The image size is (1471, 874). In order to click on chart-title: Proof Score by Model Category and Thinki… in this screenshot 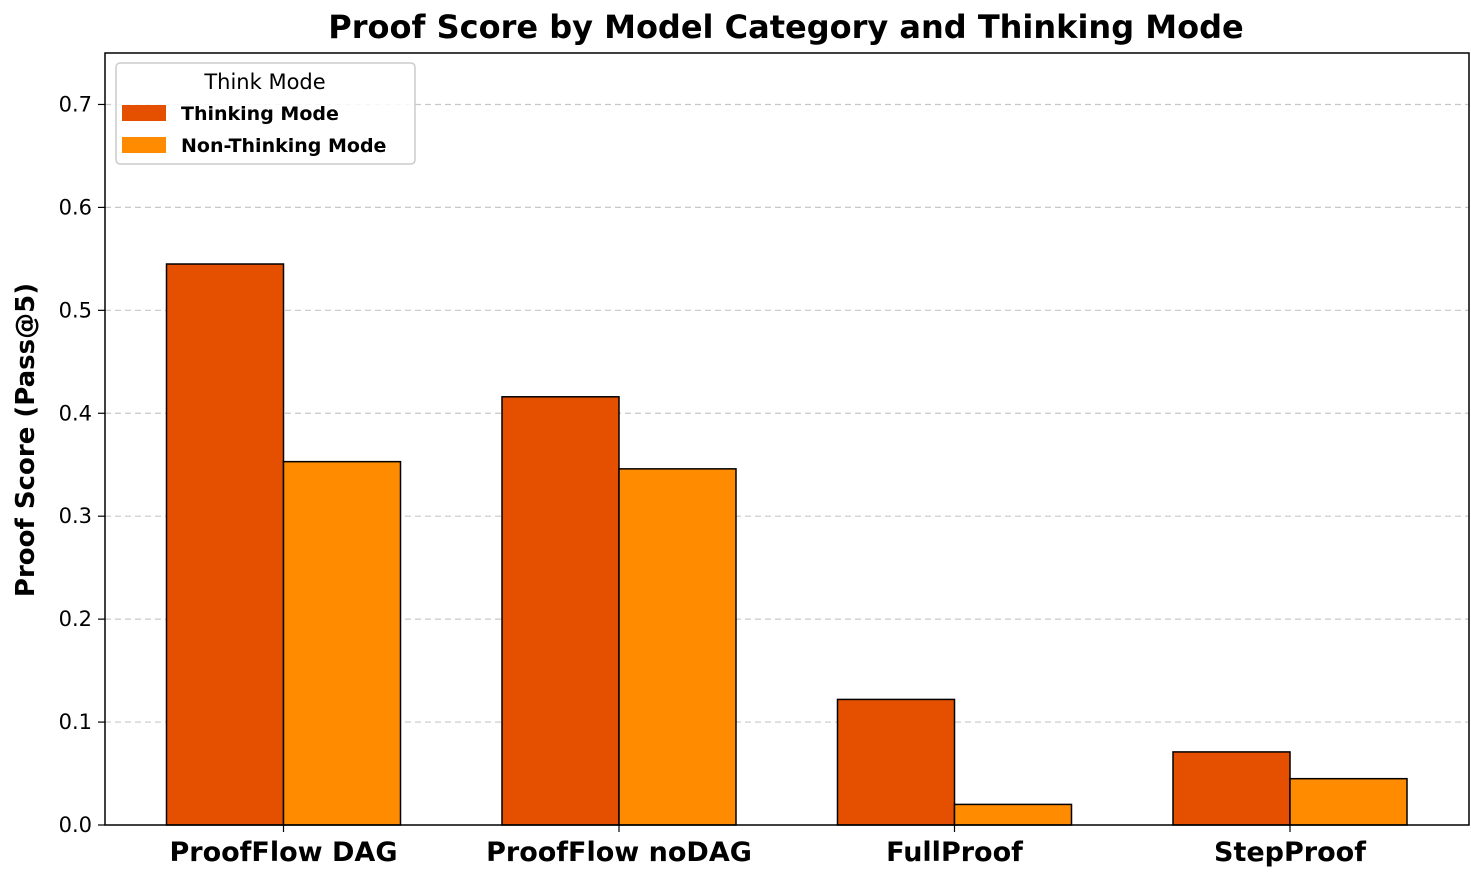, I will do `click(785, 27)`.